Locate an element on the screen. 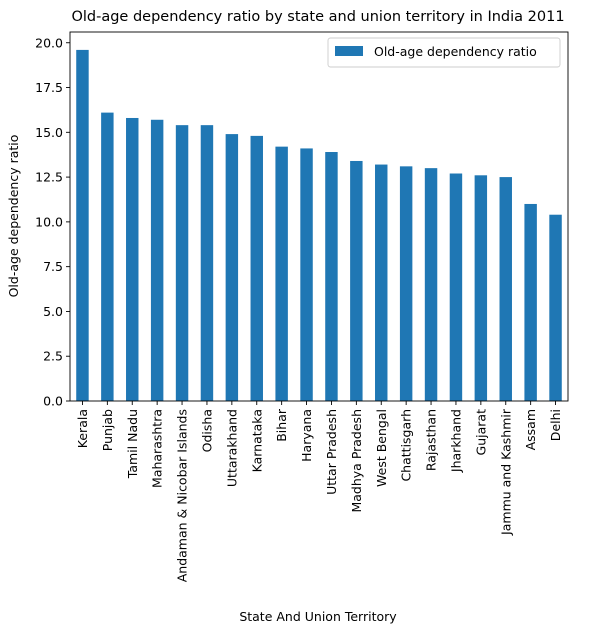 The width and height of the screenshot is (610, 633). legend-box is located at coordinates (444, 52).